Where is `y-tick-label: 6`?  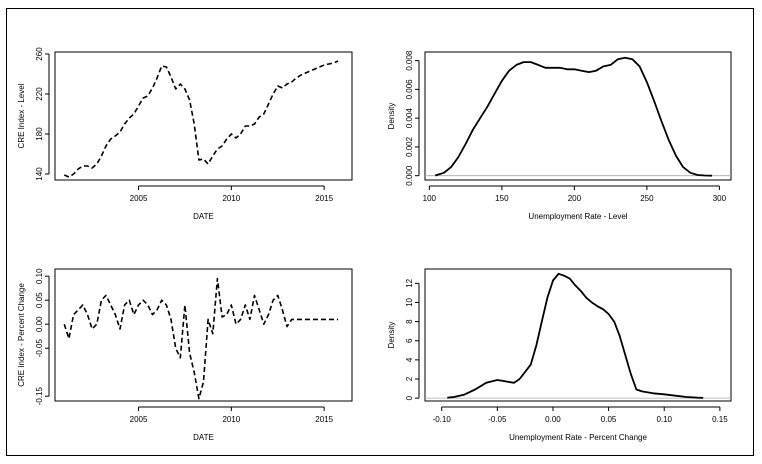
y-tick-label: 6 is located at coordinates (409, 340).